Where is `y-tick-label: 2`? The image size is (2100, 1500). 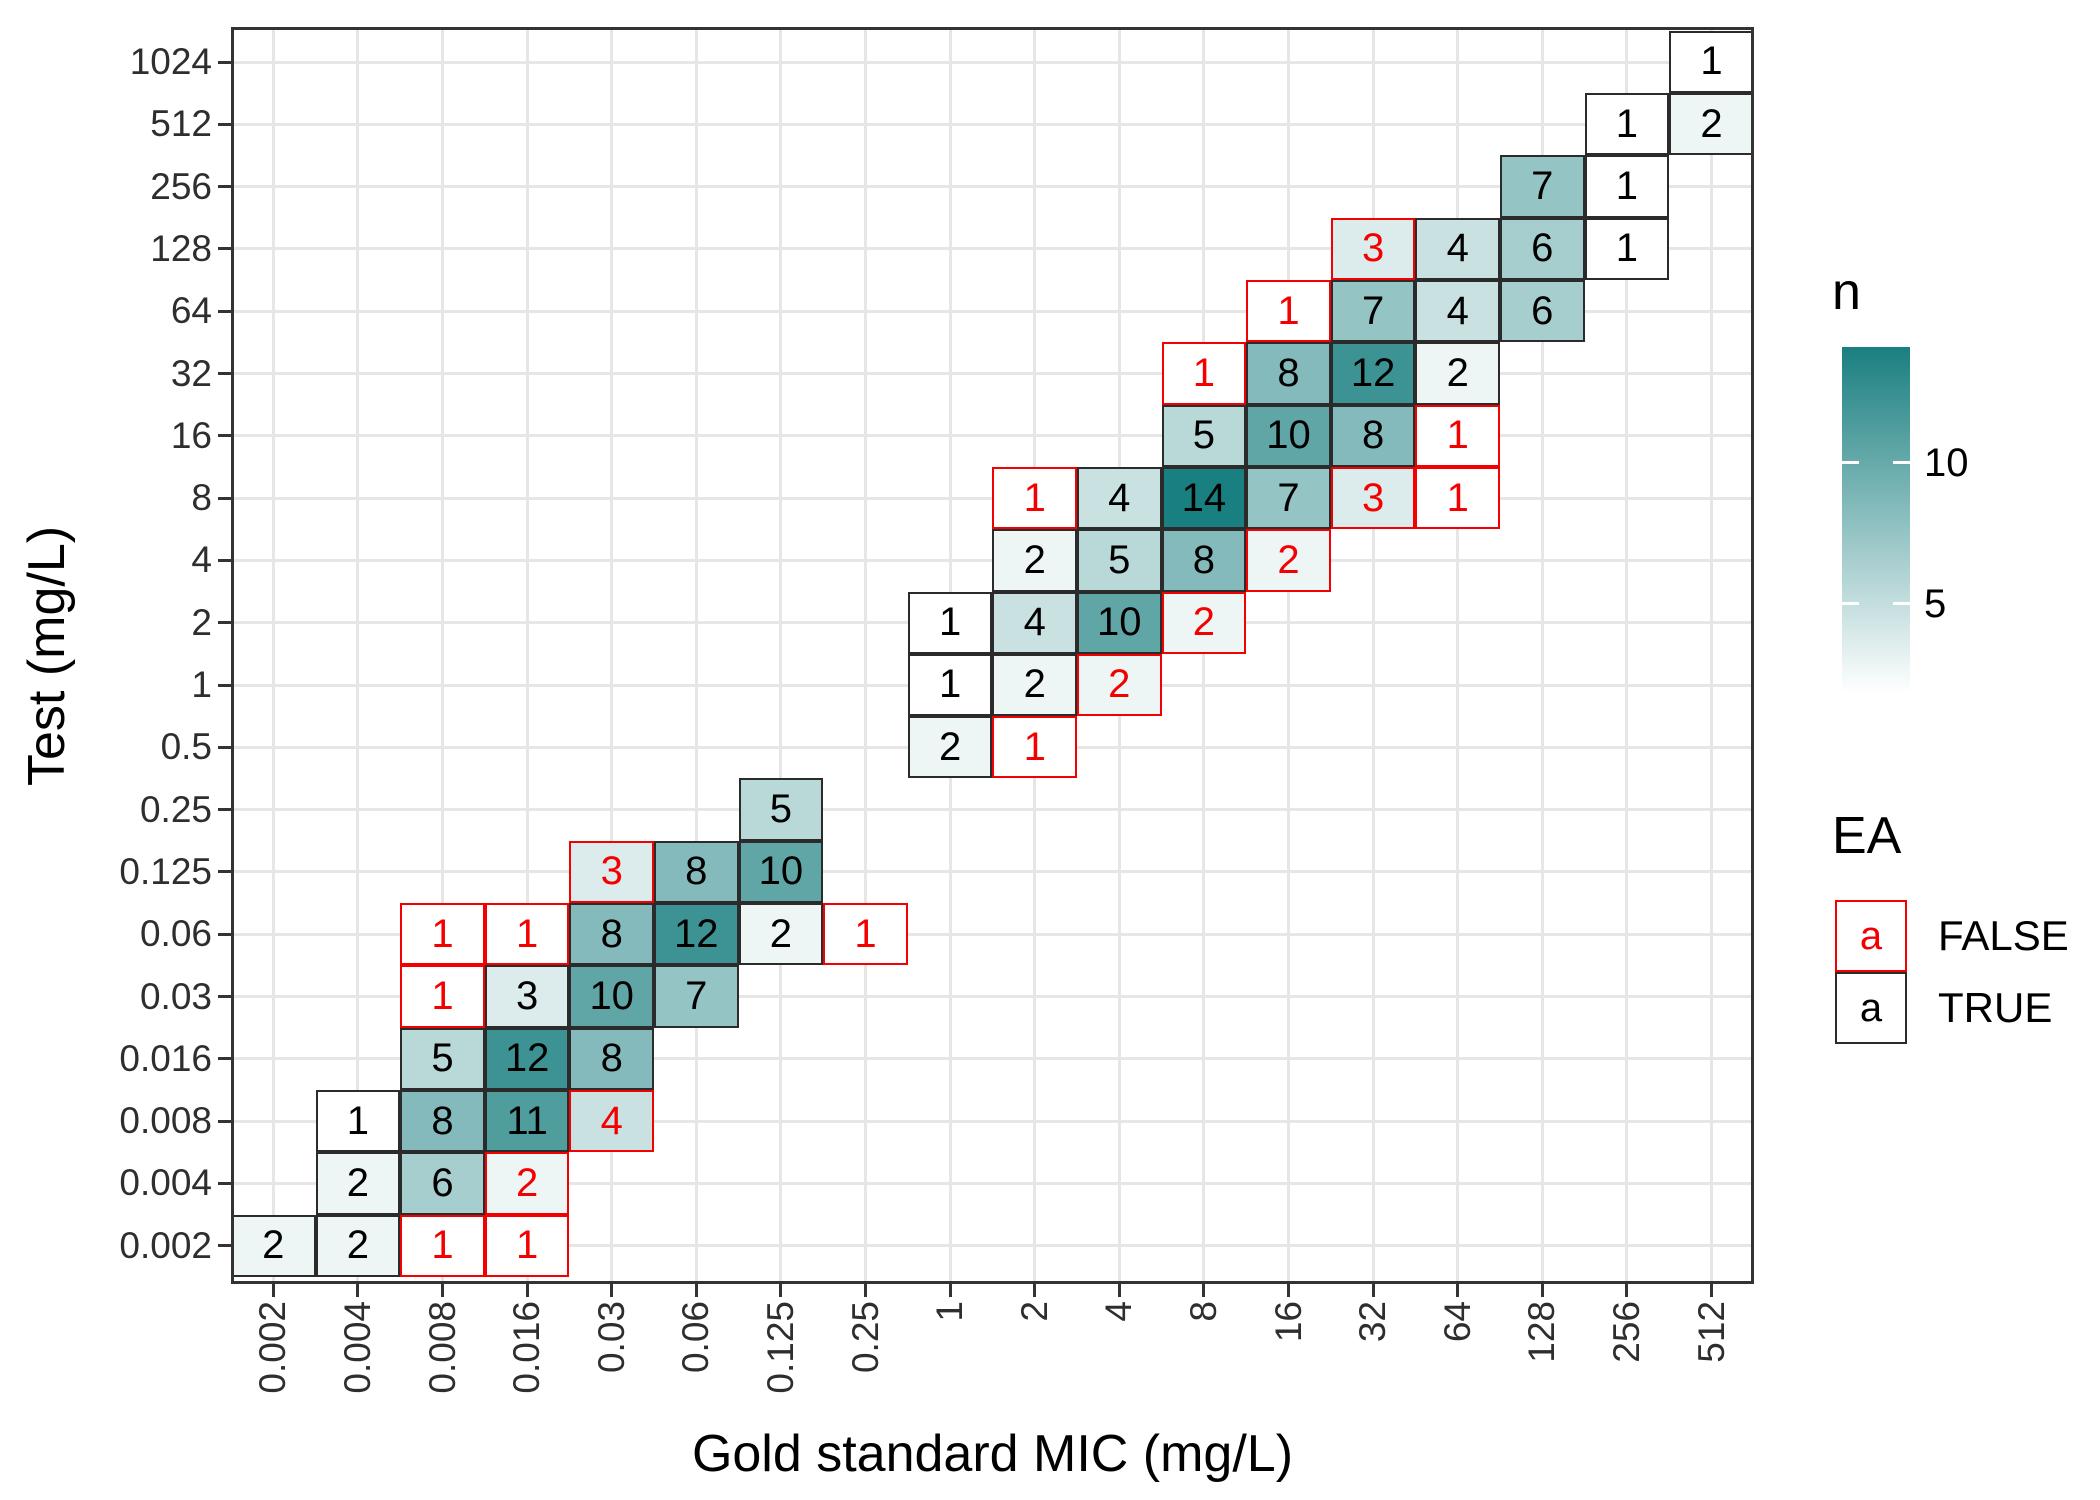 y-tick-label: 2 is located at coordinates (201, 622).